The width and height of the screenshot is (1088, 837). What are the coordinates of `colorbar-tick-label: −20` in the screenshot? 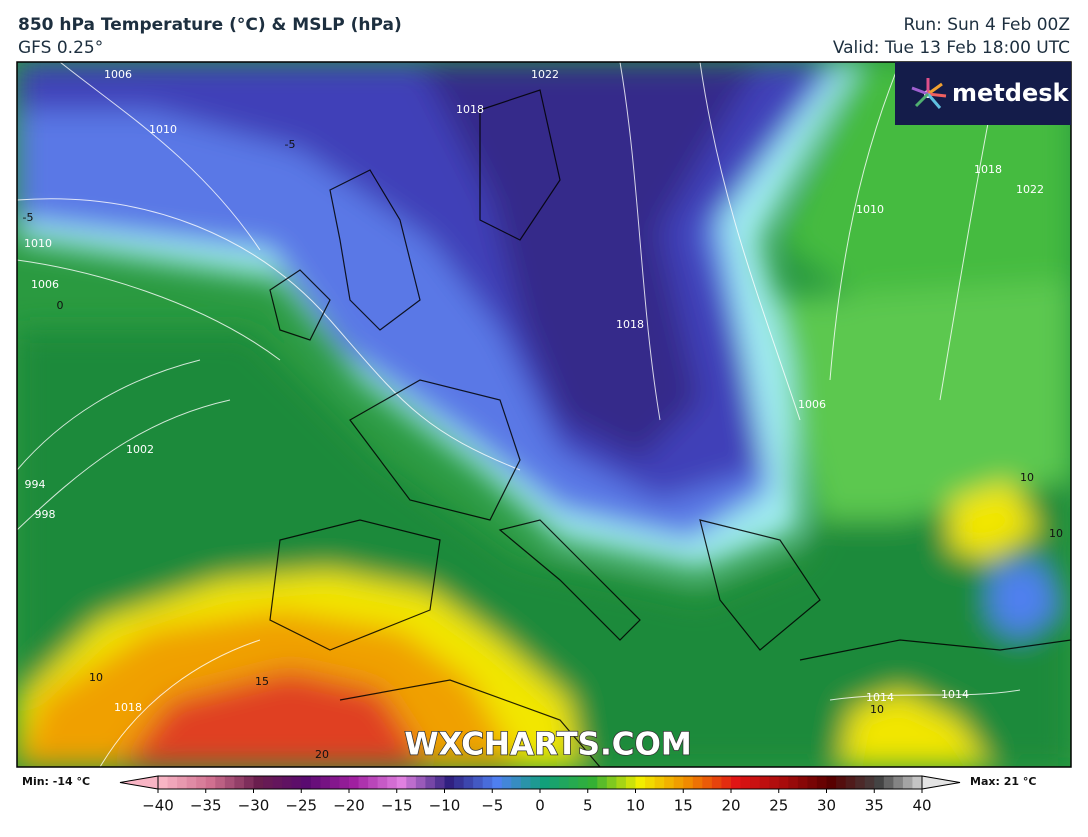 It's located at (349, 806).